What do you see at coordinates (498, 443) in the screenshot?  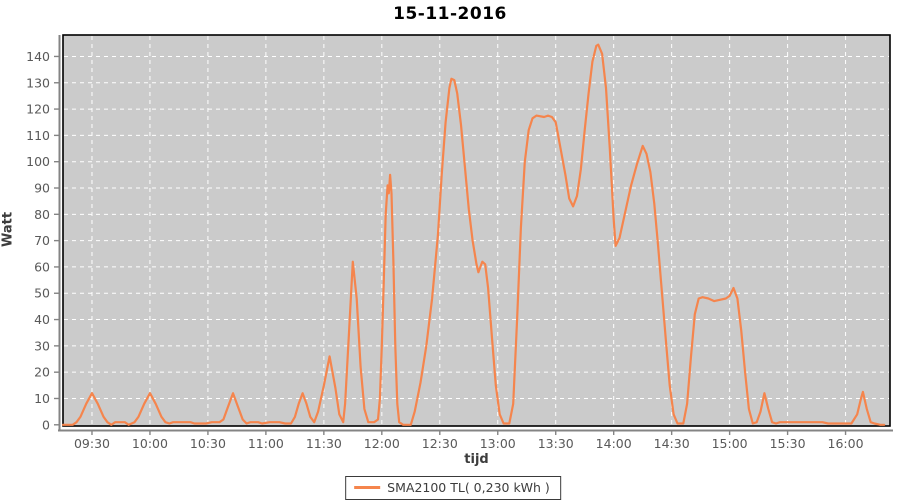 I see `x-tick-label: 13:00` at bounding box center [498, 443].